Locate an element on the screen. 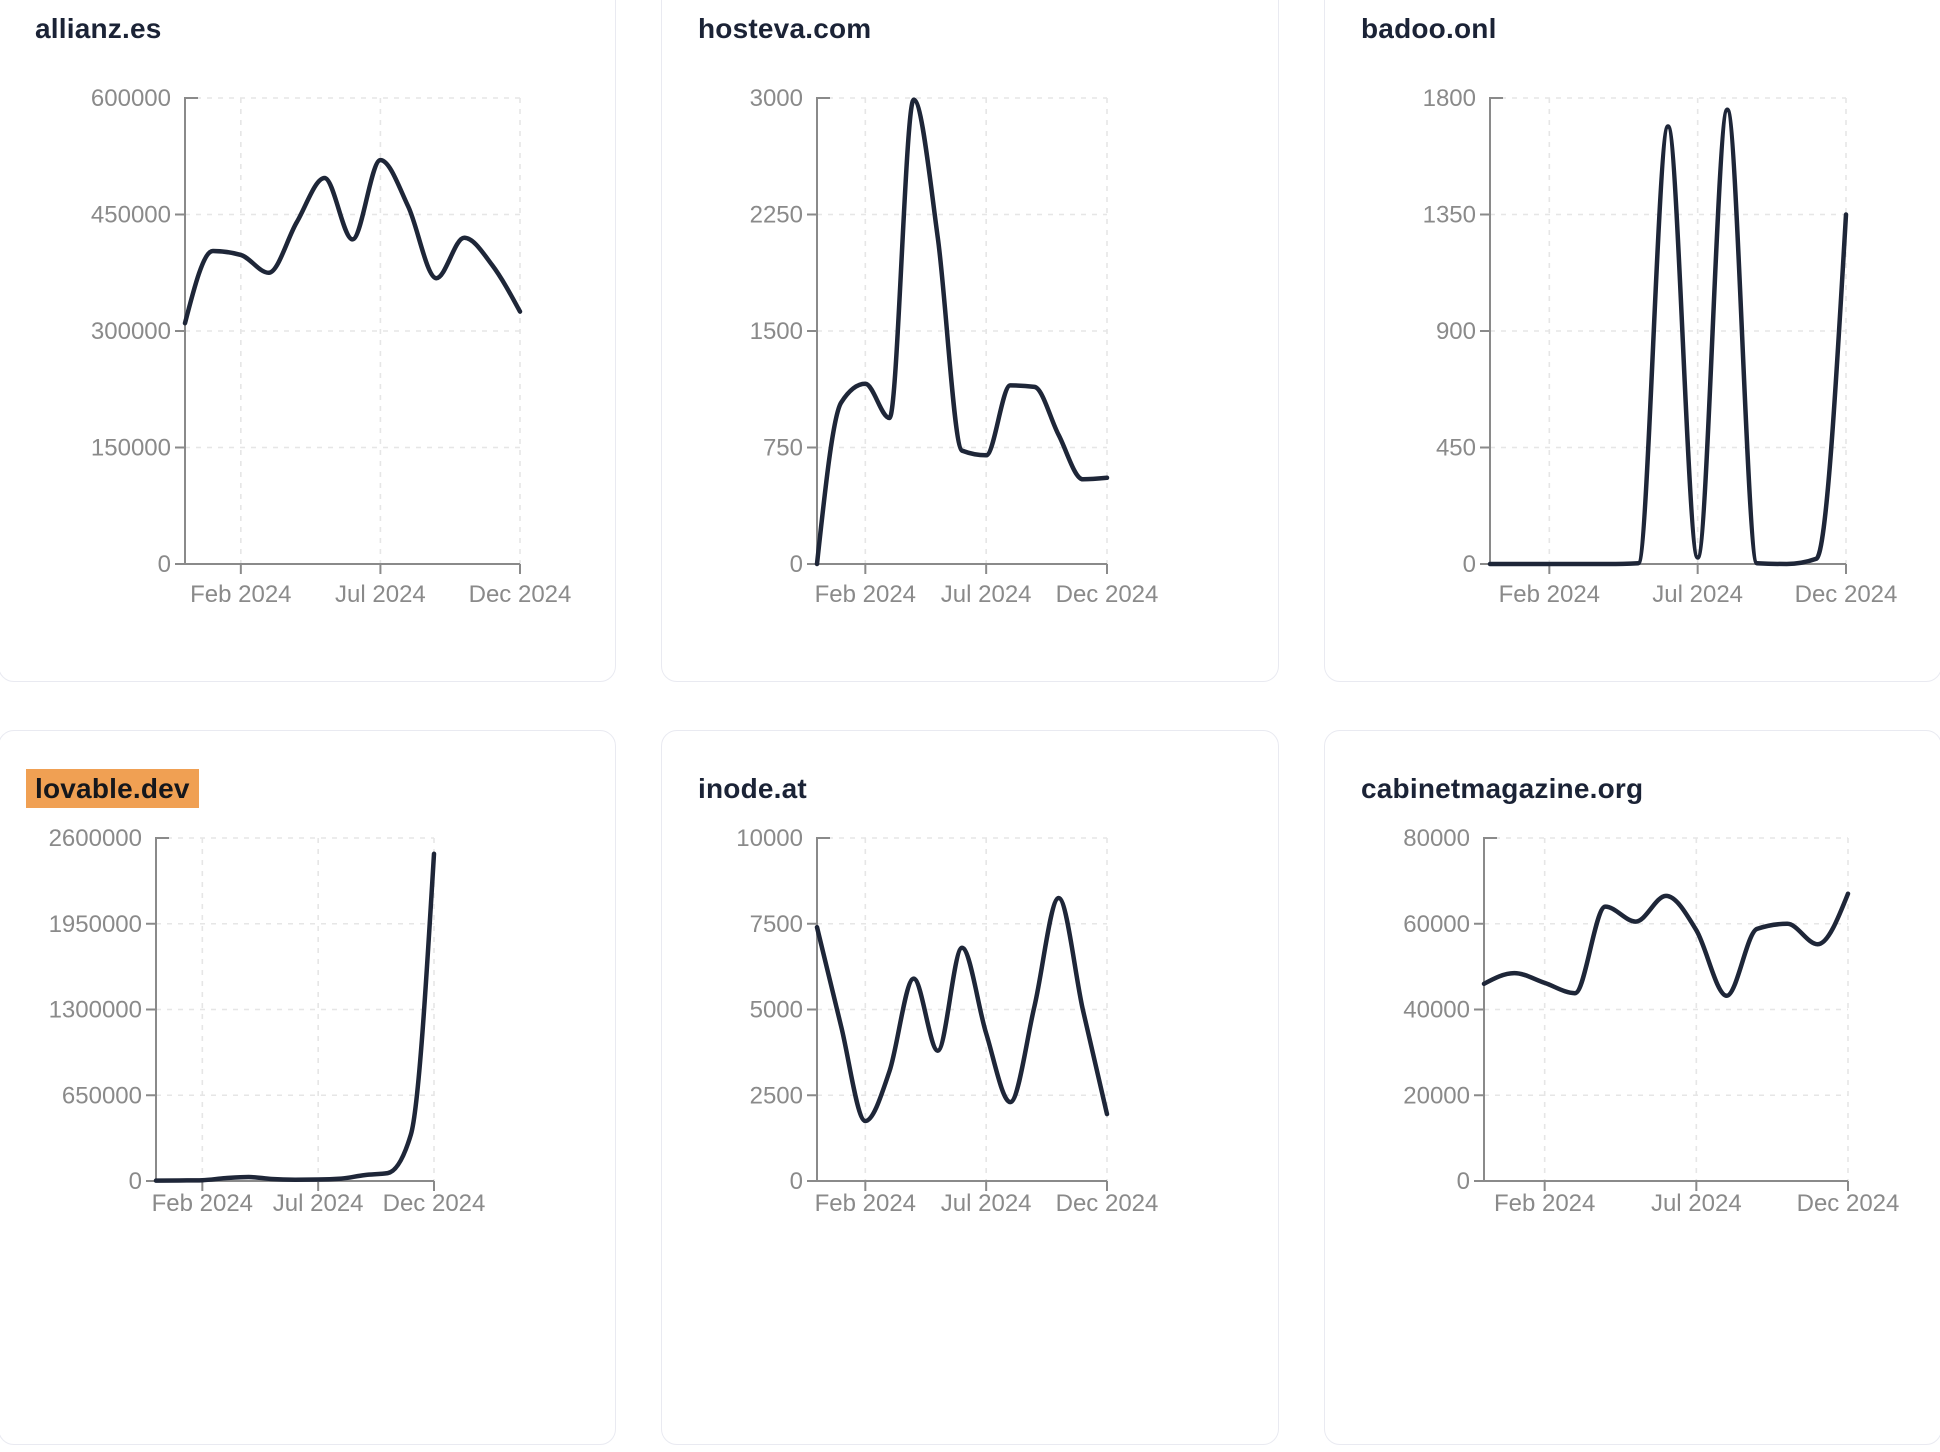 This screenshot has width=1940, height=1452. y-axis-label: 650000 is located at coordinates (102, 1095).